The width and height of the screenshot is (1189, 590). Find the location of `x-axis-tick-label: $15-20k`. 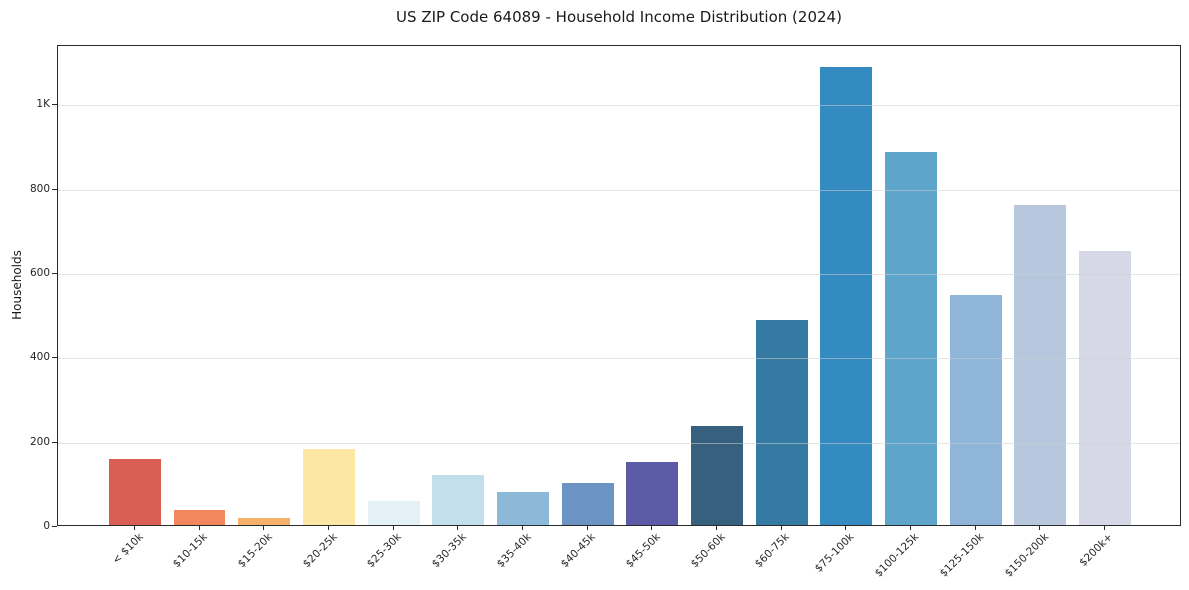

x-axis-tick-label: $15-20k is located at coordinates (255, 551).